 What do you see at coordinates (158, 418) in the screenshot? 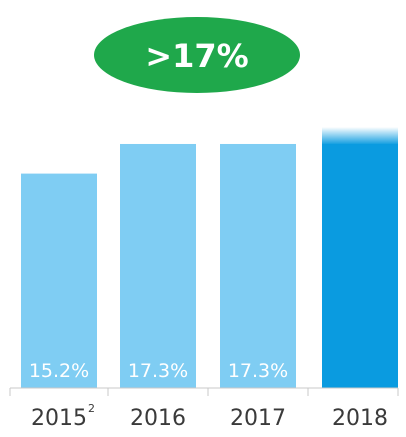
I see `x-tick-label-2016: 2016` at bounding box center [158, 418].